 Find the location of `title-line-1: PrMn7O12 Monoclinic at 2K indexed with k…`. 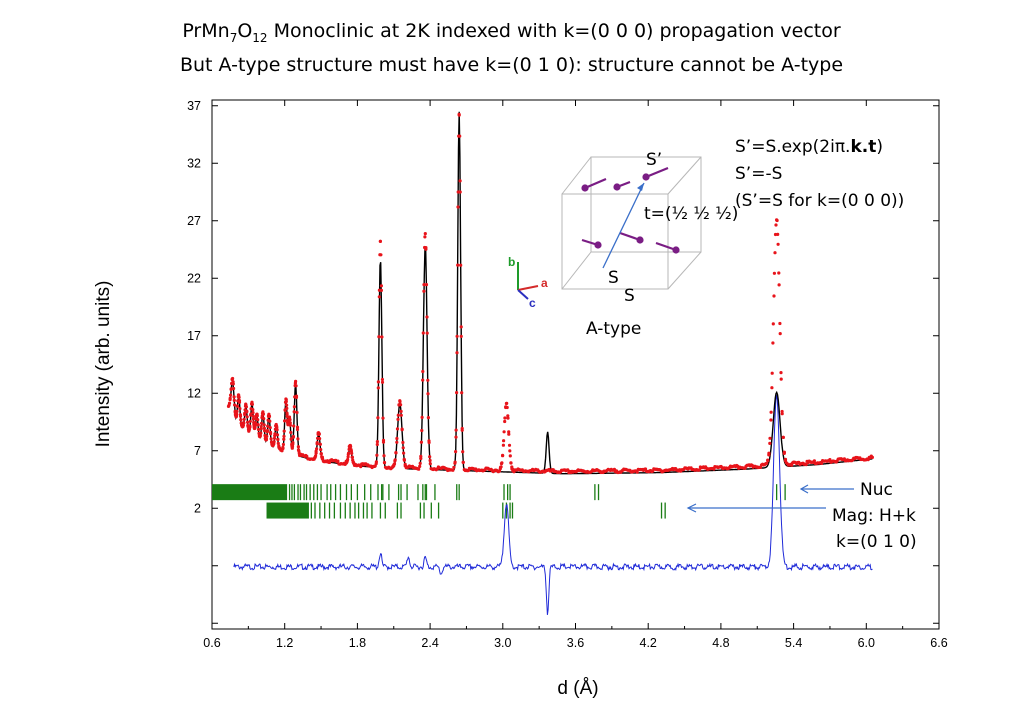

title-line-1: PrMn7O12 Monoclinic at 2K indexed with k… is located at coordinates (511, 35).